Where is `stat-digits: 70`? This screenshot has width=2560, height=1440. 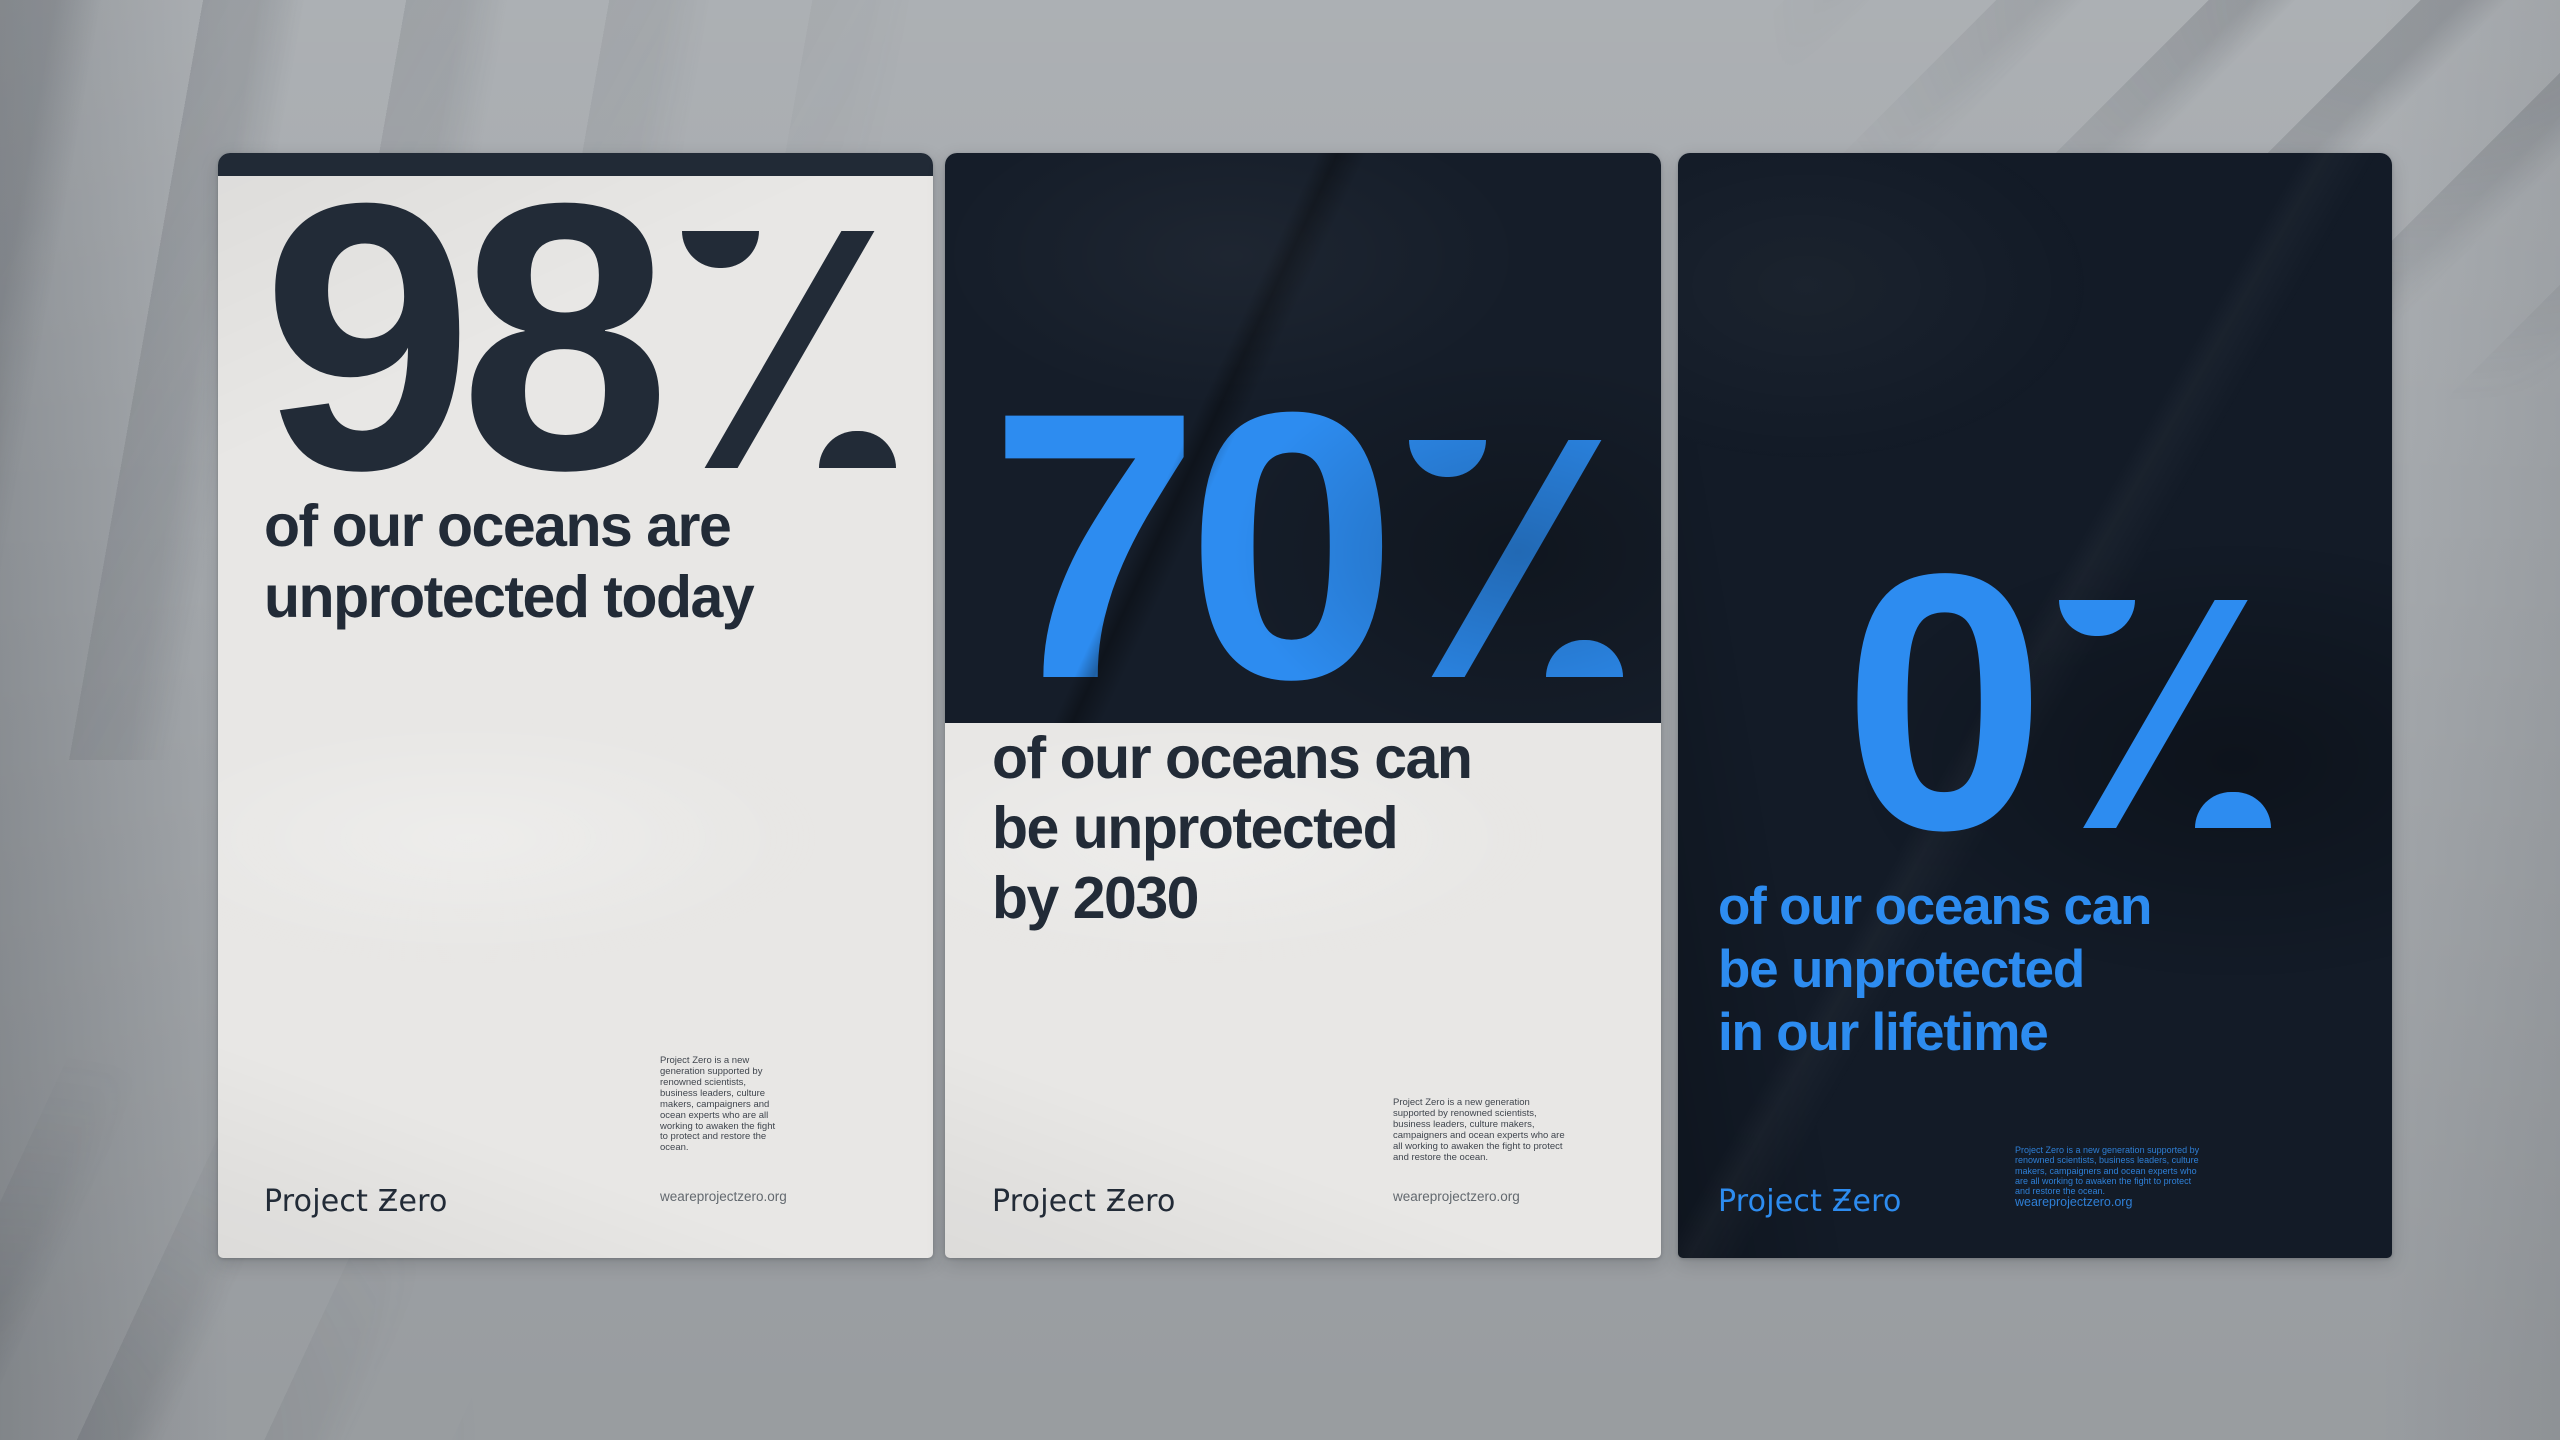
stat-digits: 70 is located at coordinates (1193, 528).